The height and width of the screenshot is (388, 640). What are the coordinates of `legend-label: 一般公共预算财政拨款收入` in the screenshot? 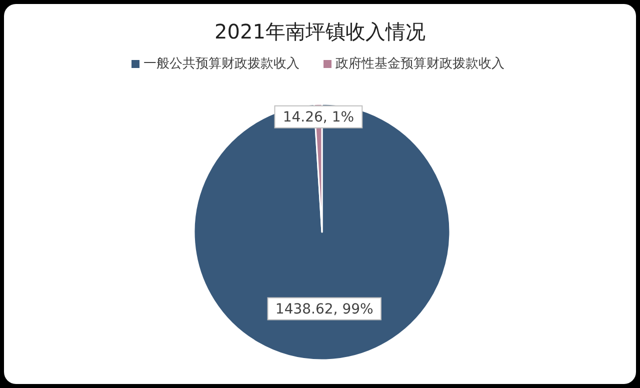 It's located at (222, 64).